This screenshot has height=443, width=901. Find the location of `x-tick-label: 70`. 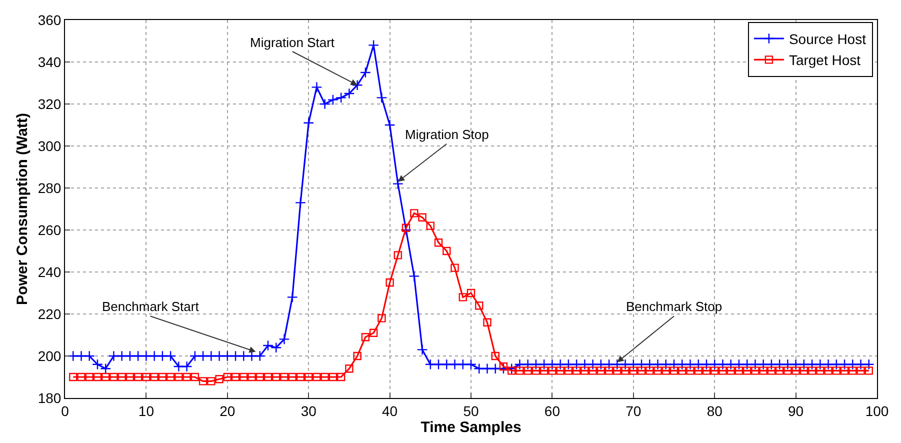

x-tick-label: 70 is located at coordinates (634, 410).